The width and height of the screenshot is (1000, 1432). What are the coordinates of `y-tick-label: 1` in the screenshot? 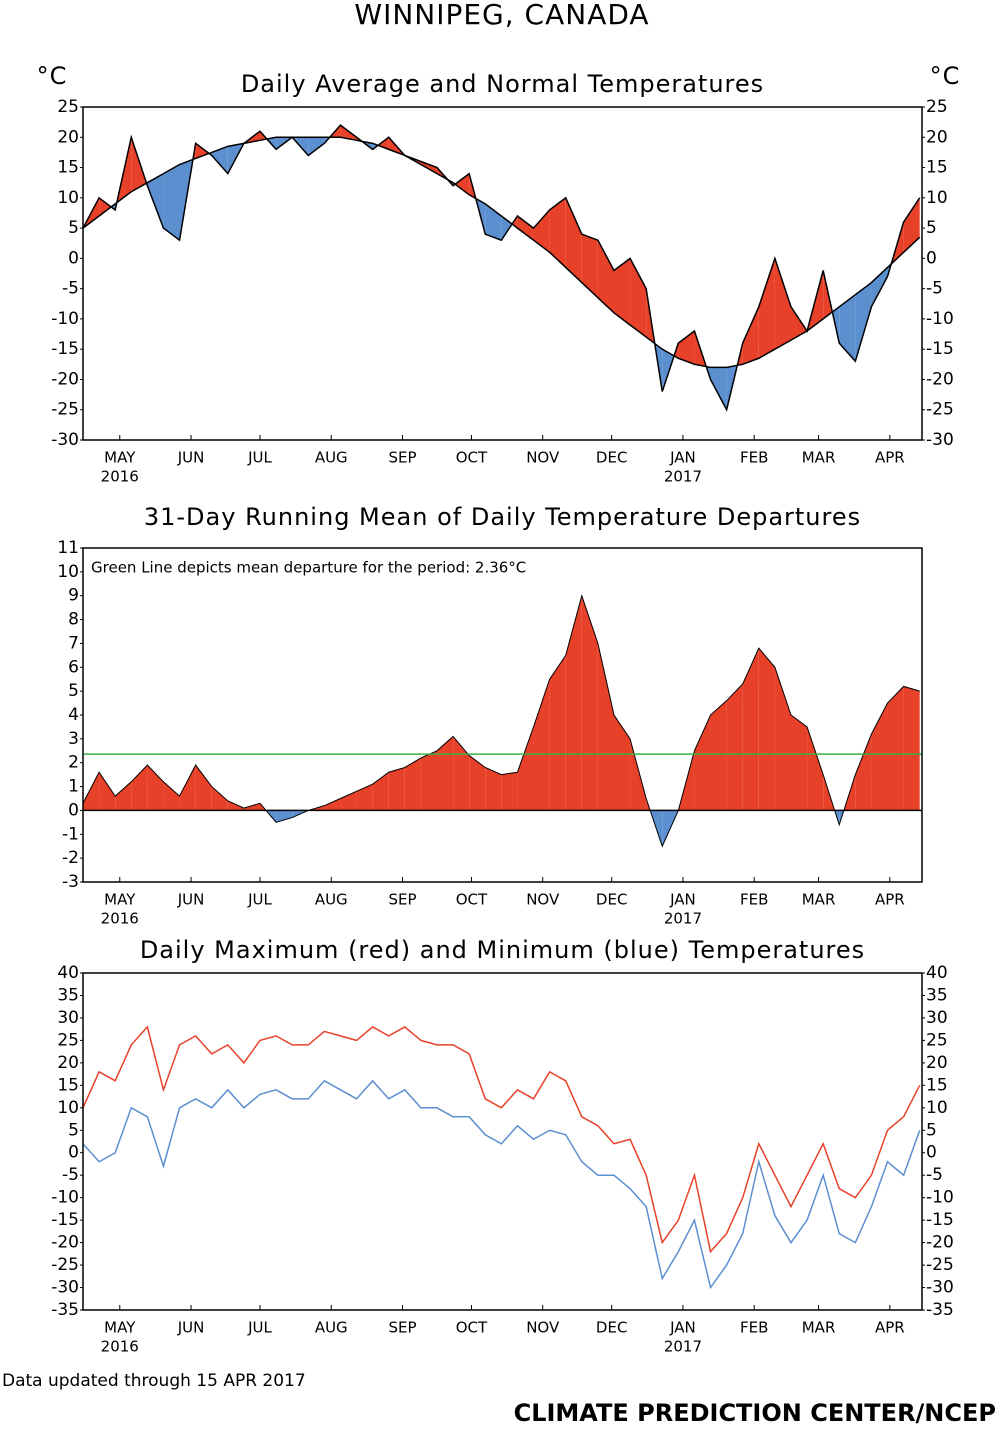 It's located at (73, 787).